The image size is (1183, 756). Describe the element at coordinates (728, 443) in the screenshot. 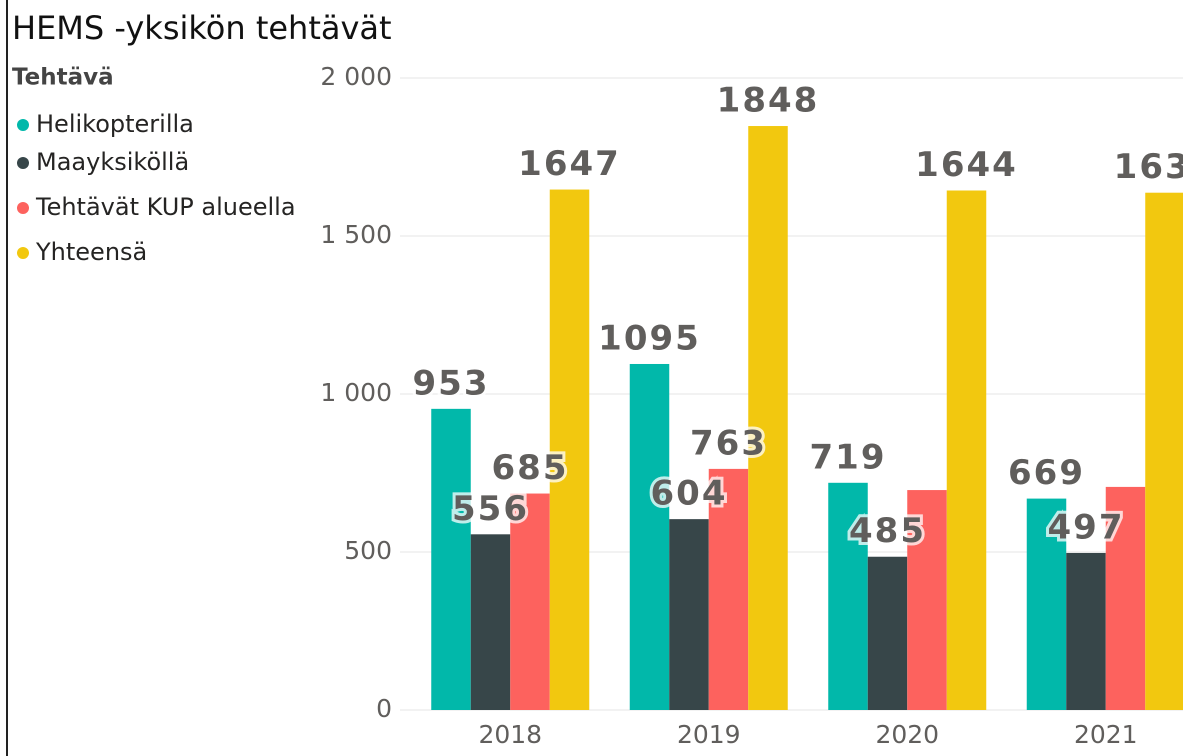

I see `data-label: 763` at that location.